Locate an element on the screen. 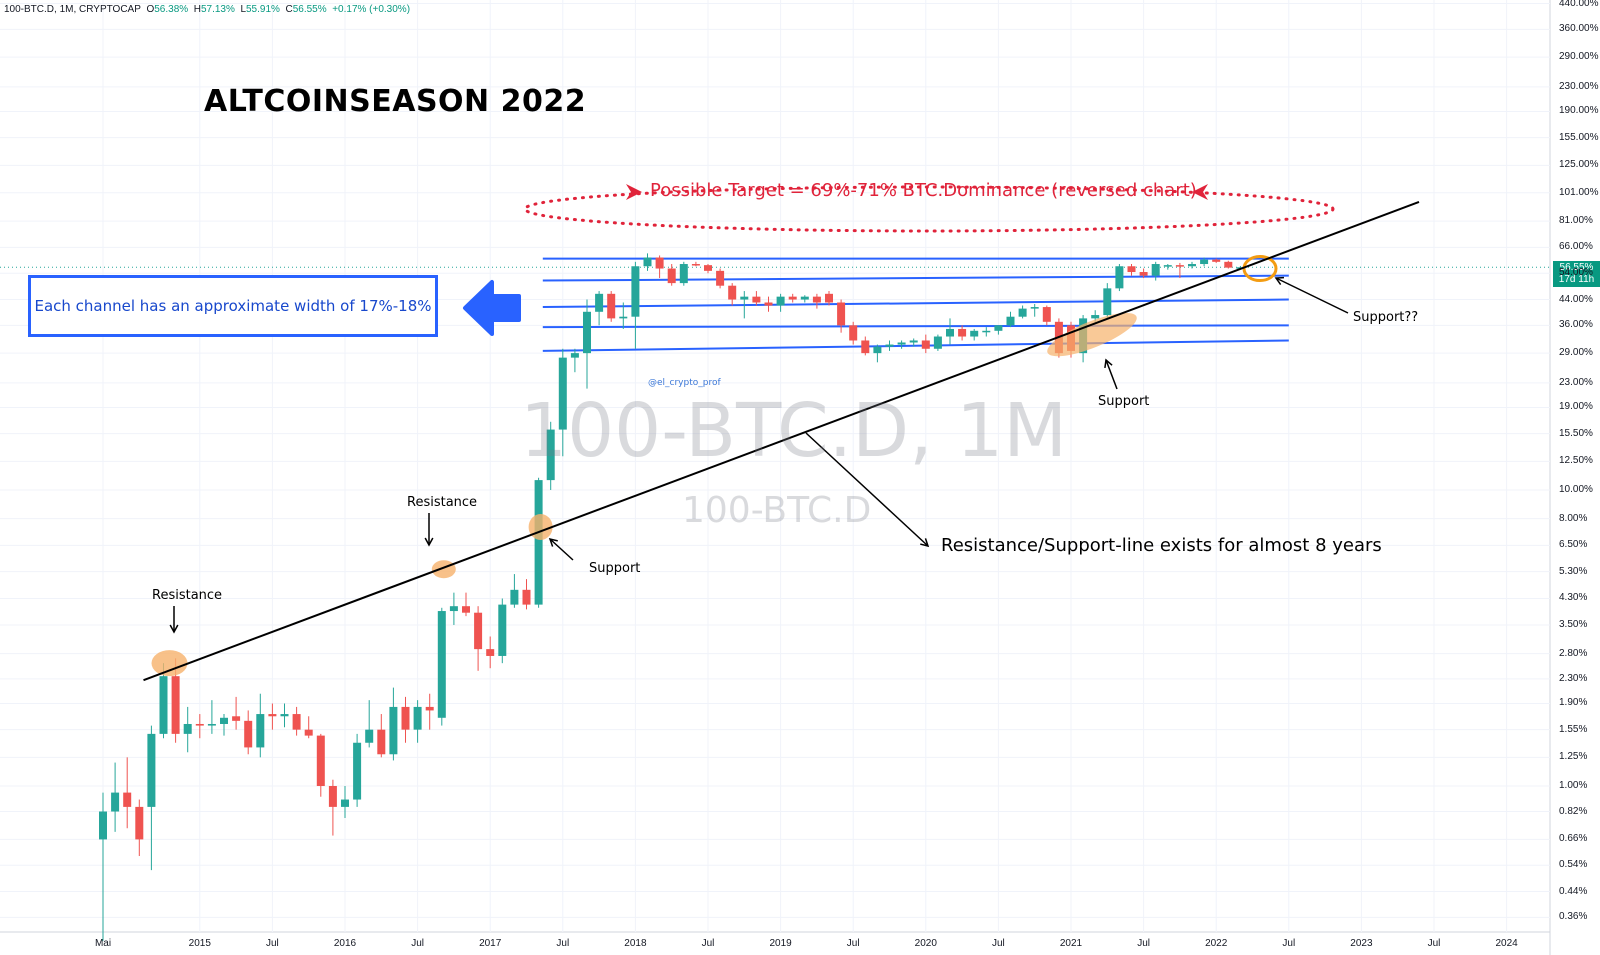  y-tick-label: 190.00% is located at coordinates (1579, 111).